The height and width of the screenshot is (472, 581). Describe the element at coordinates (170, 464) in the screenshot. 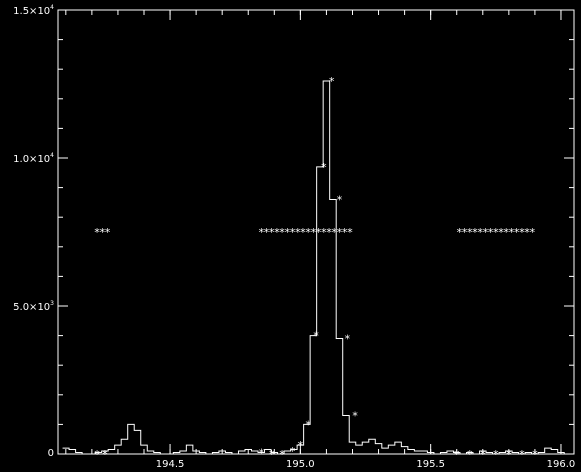

I see `x-tick-label: 194.5` at that location.